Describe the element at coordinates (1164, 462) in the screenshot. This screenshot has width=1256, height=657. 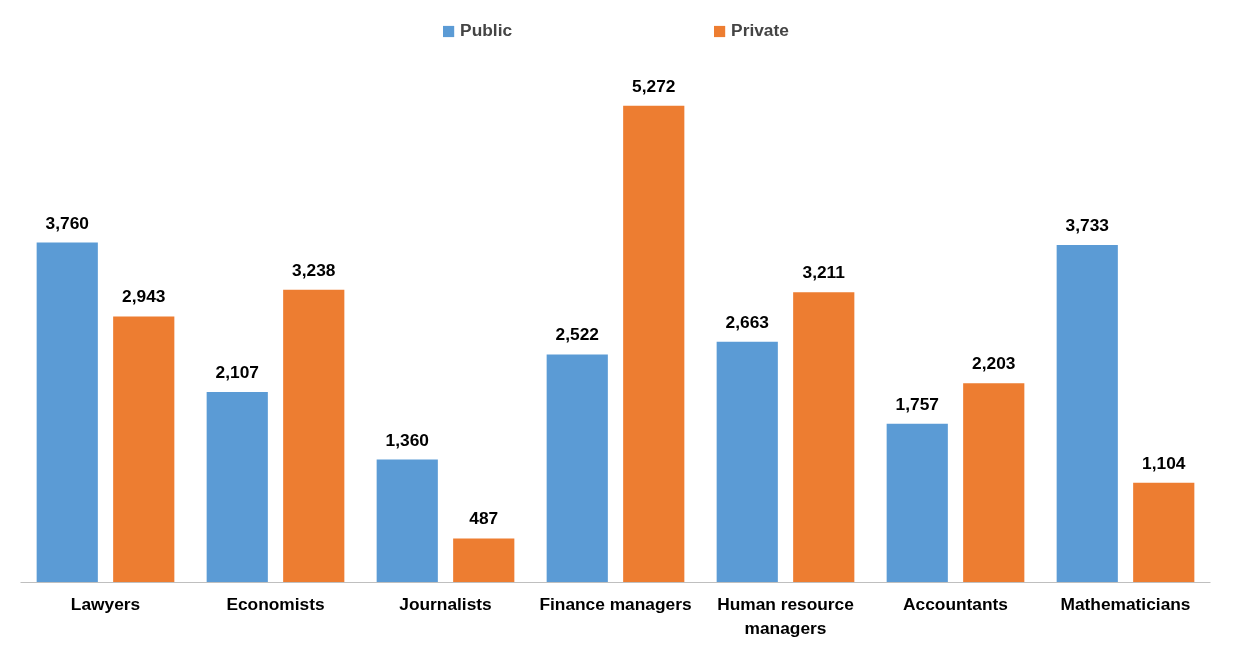
I see `data-label: 1,104` at that location.